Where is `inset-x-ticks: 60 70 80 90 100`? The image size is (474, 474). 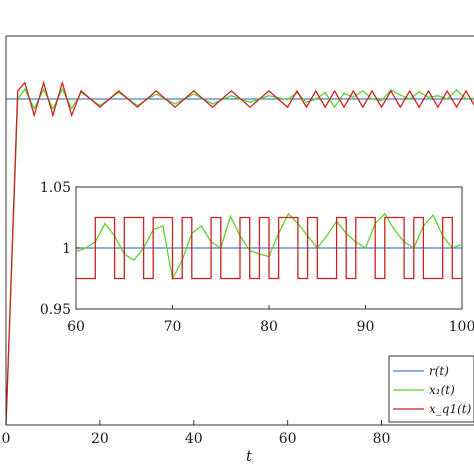 inset-x-ticks: 60 70 80 90 100 is located at coordinates (270, 320).